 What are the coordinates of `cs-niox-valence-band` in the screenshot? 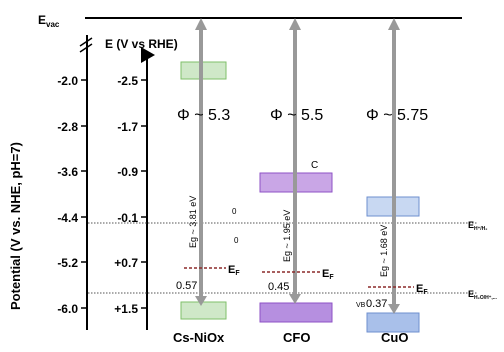 It's located at (203, 310).